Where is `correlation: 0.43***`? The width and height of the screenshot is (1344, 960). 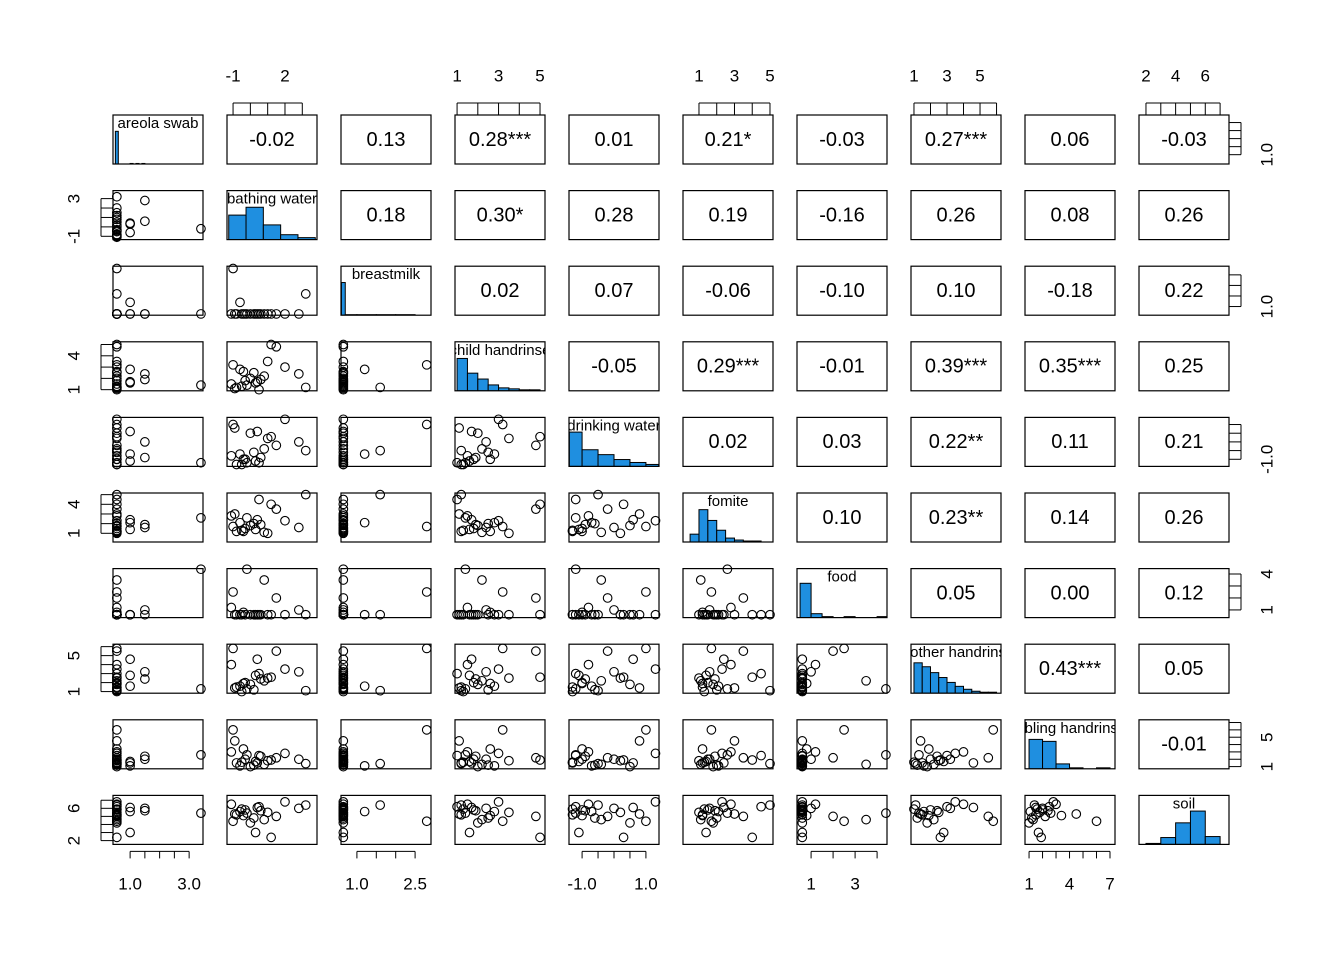
correlation: 0.43*** is located at coordinates (1070, 669).